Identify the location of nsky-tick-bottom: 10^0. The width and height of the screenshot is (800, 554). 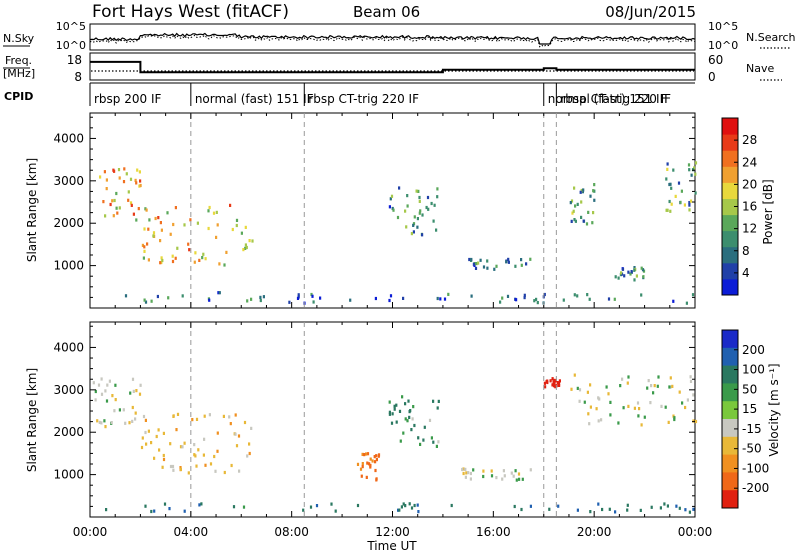
(71, 45).